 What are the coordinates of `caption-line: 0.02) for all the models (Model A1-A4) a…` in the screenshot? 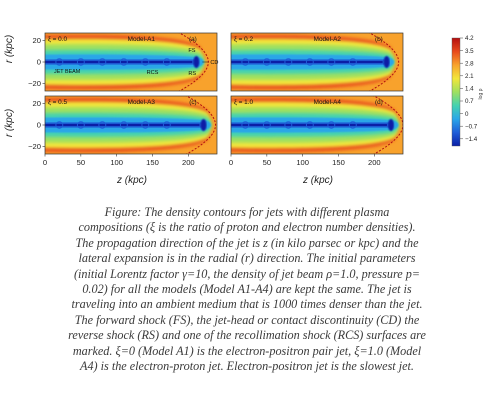 It's located at (247, 289).